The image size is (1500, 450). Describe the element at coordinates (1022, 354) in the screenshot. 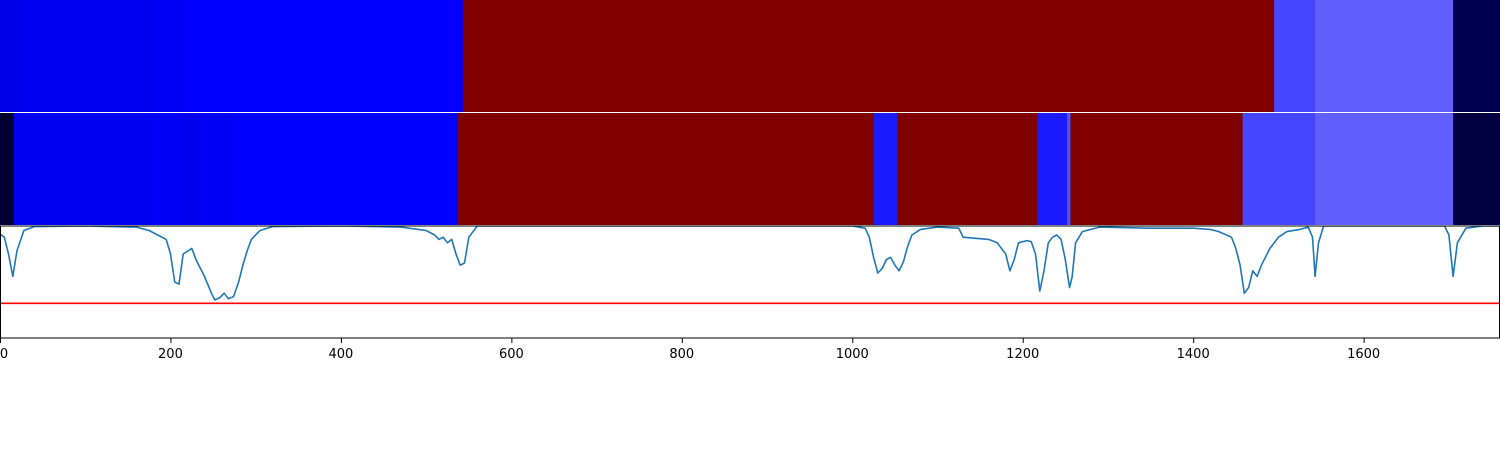

I see `x-tick-label: 1200` at that location.